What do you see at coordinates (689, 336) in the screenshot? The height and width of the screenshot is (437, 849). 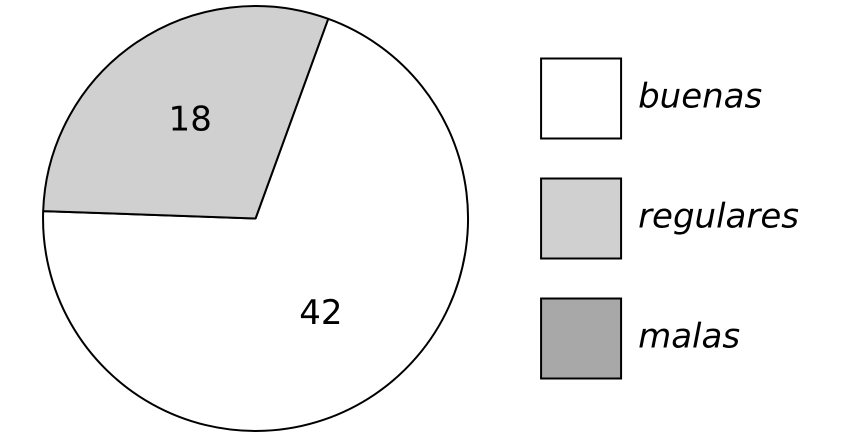 I see `legend-label: malas` at bounding box center [689, 336].